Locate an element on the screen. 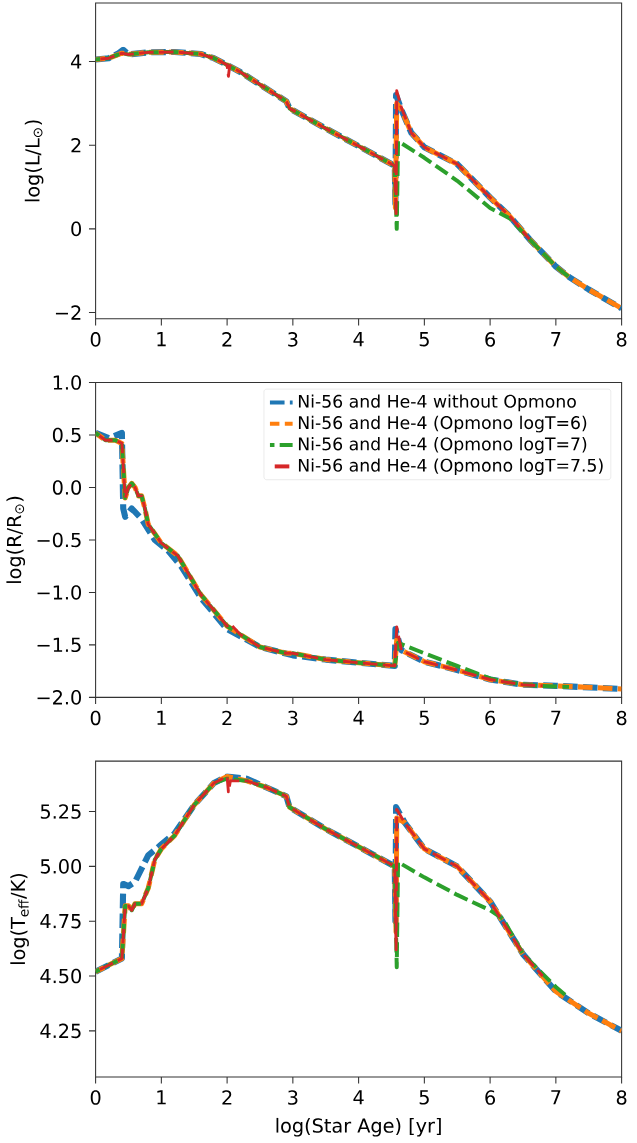 The width and height of the screenshot is (637, 1143). y-axis-title: log(R/R$_{⊙}$) is located at coordinates (16, 539).